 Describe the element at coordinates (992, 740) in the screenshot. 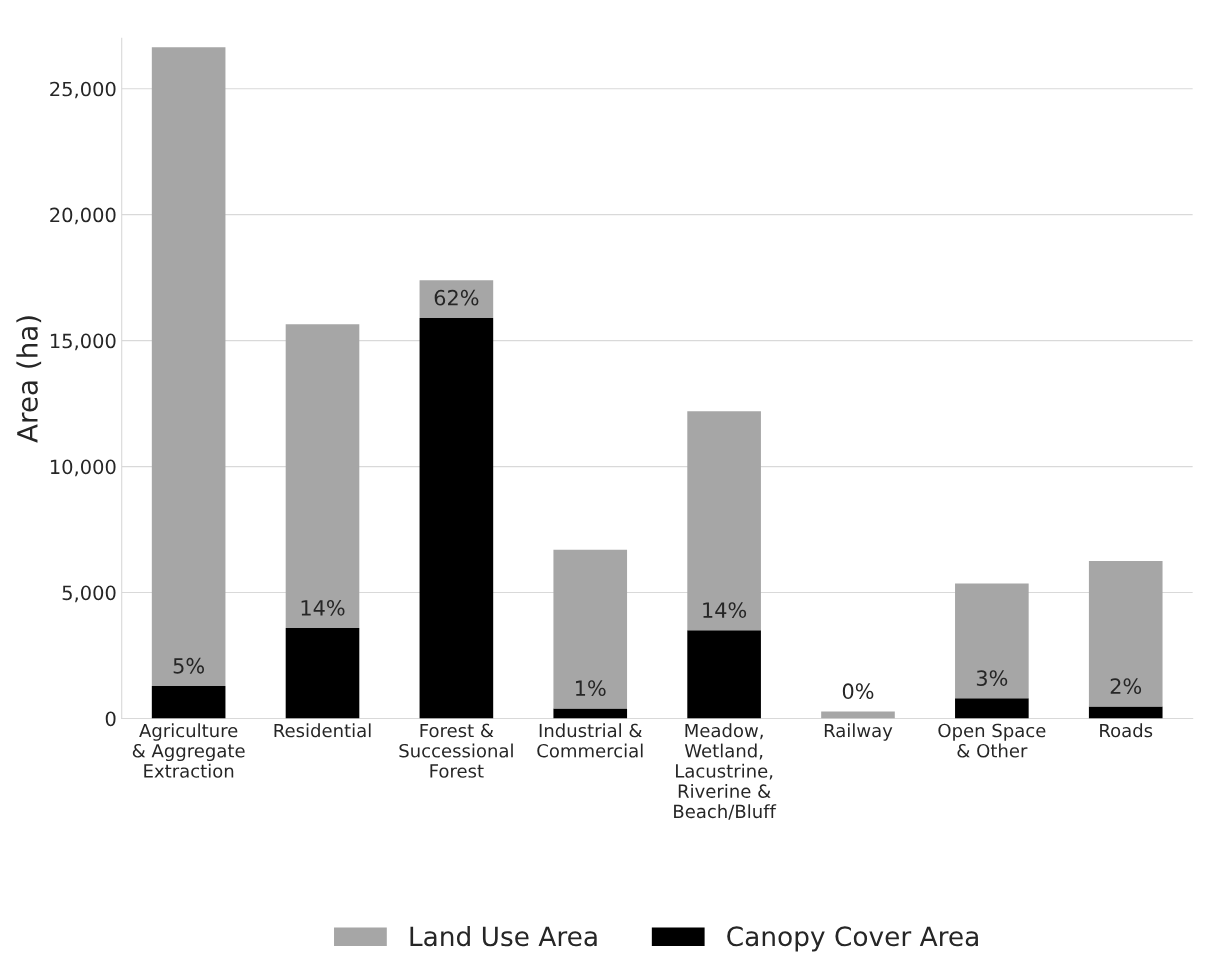

I see `x-tick-label: Open Space & Other` at that location.